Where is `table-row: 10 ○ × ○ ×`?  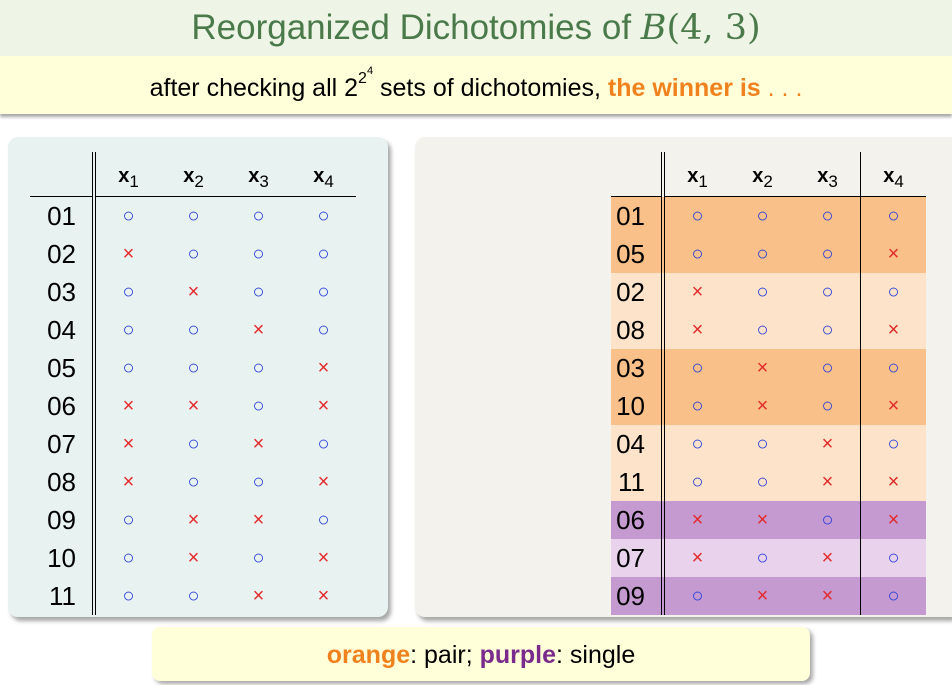 table-row: 10 ○ × ○ × is located at coordinates (193, 558).